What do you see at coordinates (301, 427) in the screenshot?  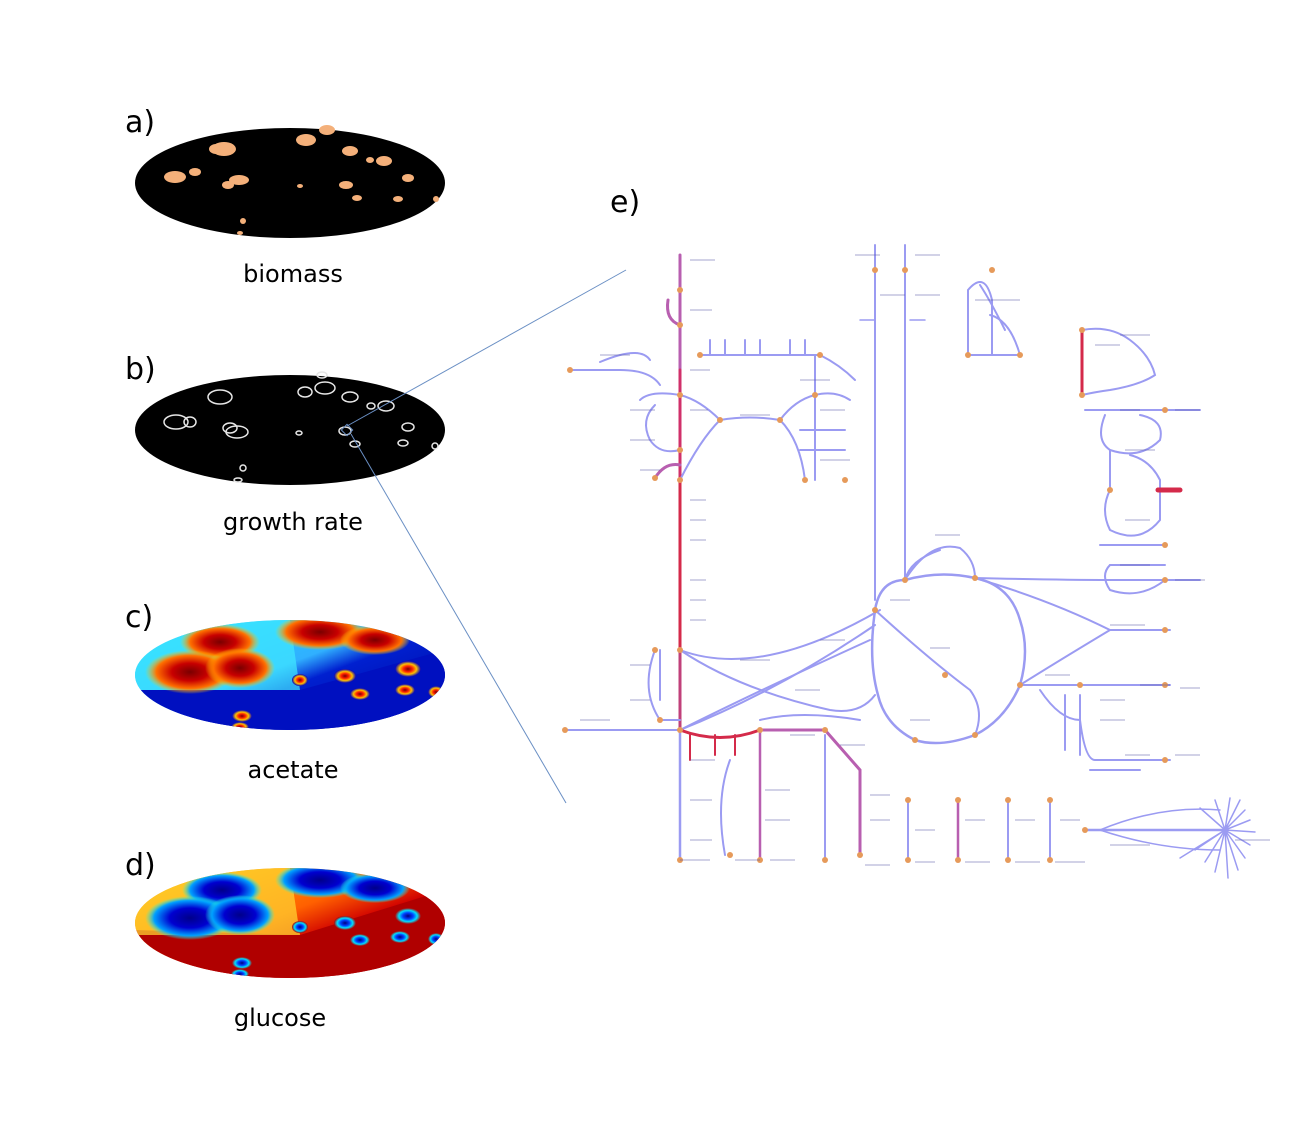 I see `growth-rings` at bounding box center [301, 427].